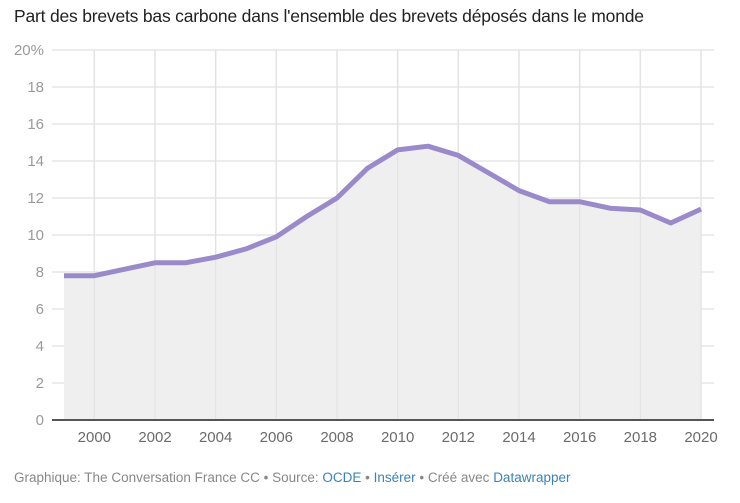 The width and height of the screenshot is (740, 503). I want to click on x-tick-label: 2010, so click(397, 437).